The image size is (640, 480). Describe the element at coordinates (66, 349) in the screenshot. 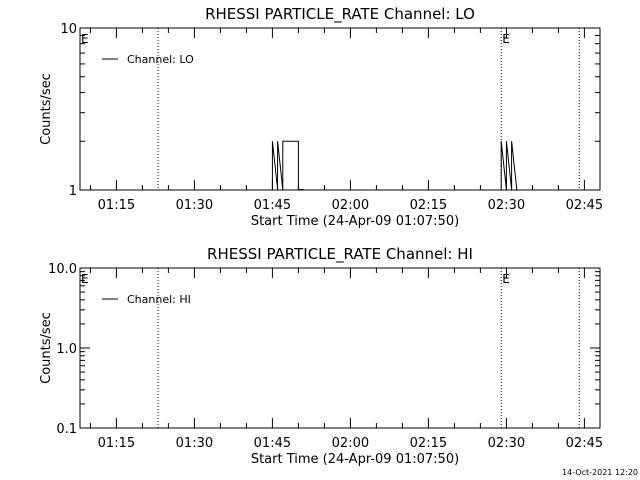

I see `y-tick-label: 1.0` at that location.